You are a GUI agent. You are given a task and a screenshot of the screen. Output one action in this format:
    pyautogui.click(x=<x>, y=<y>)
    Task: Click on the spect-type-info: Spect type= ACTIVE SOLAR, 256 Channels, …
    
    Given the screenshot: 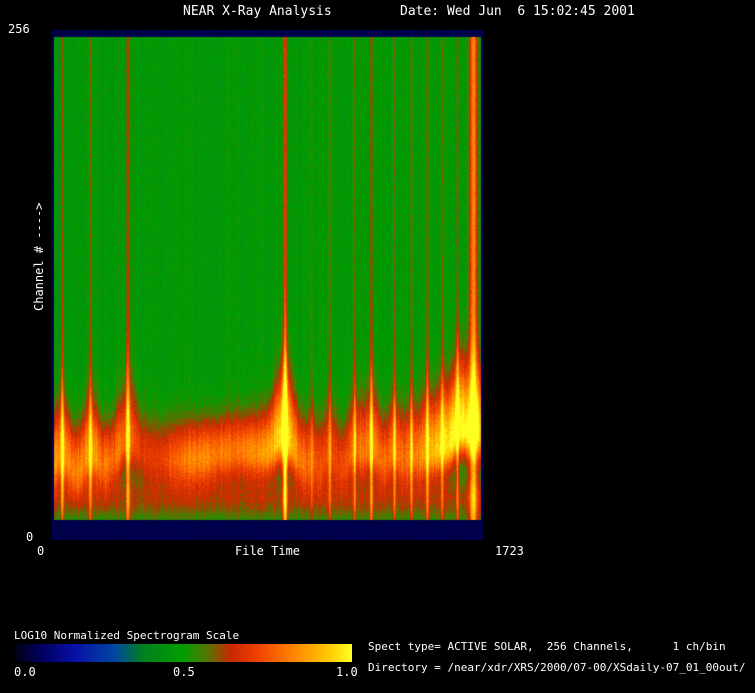 What is the action you would take?
    pyautogui.click(x=547, y=646)
    